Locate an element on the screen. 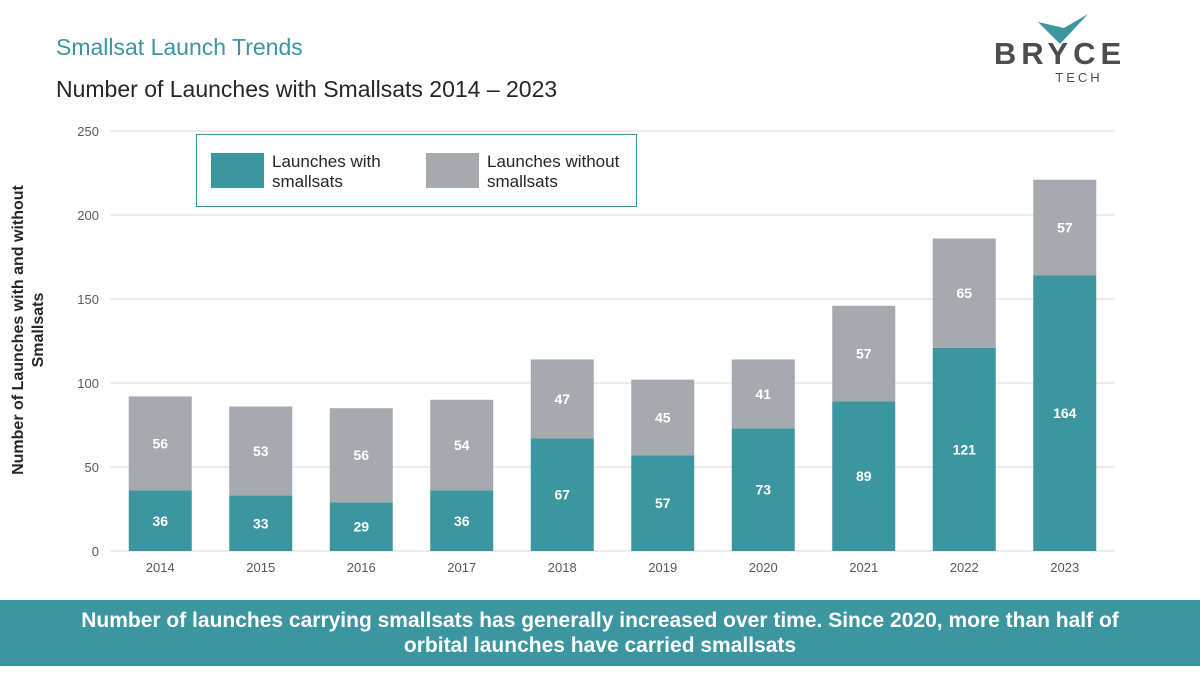 This screenshot has width=1200, height=676. data-label-without: 45 is located at coordinates (663, 417).